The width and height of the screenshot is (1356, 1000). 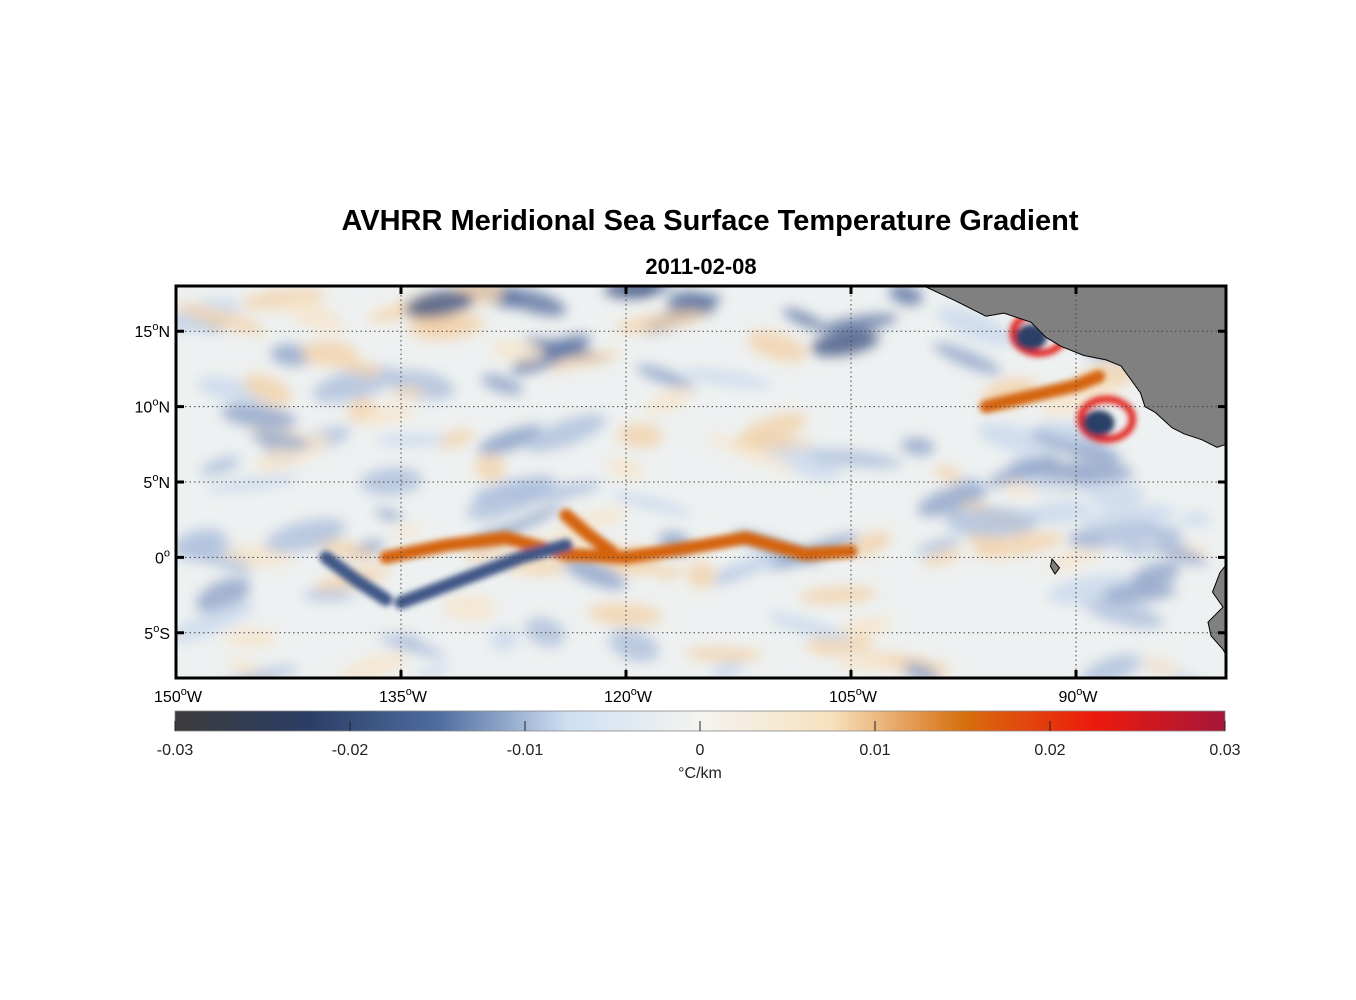 I want to click on lat-tick-label: 10oN, so click(x=152, y=407).